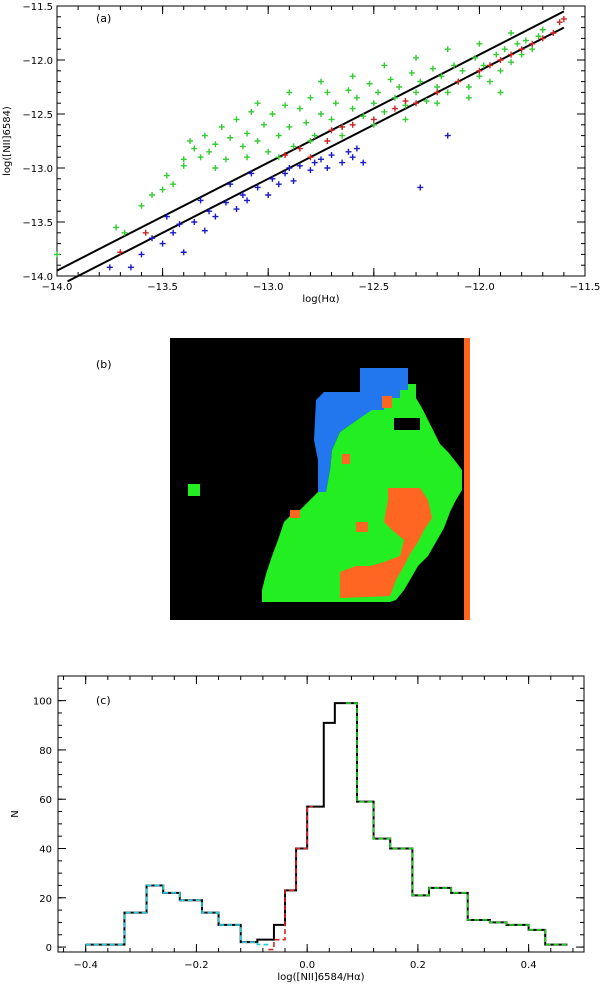  Describe the element at coordinates (45, 899) in the screenshot. I see `y-tick-label-c: 20` at that location.